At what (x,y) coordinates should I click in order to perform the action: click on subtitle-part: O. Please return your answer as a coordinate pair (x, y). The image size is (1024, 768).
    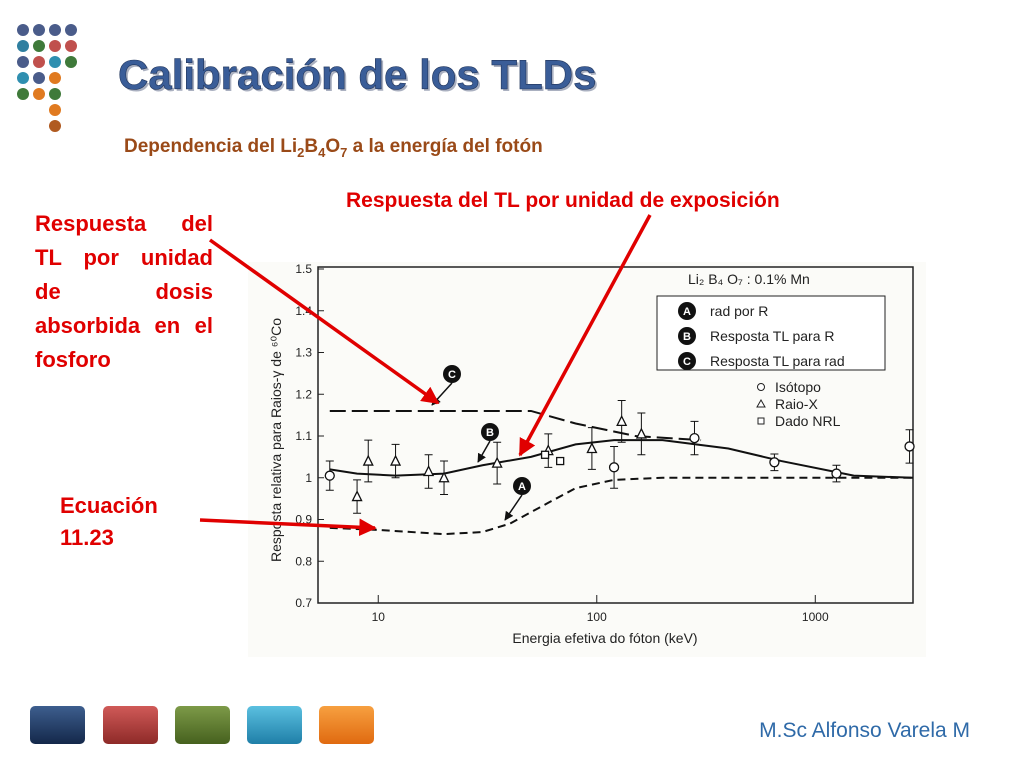
    Looking at the image, I should click on (332, 146).